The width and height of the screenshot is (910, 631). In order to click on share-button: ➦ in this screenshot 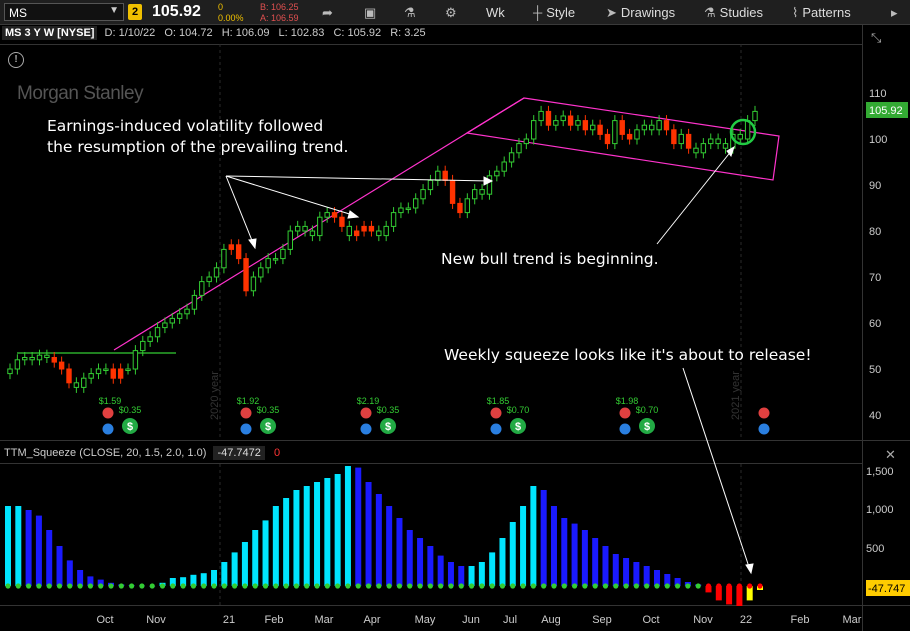, I will do `click(329, 12)`.